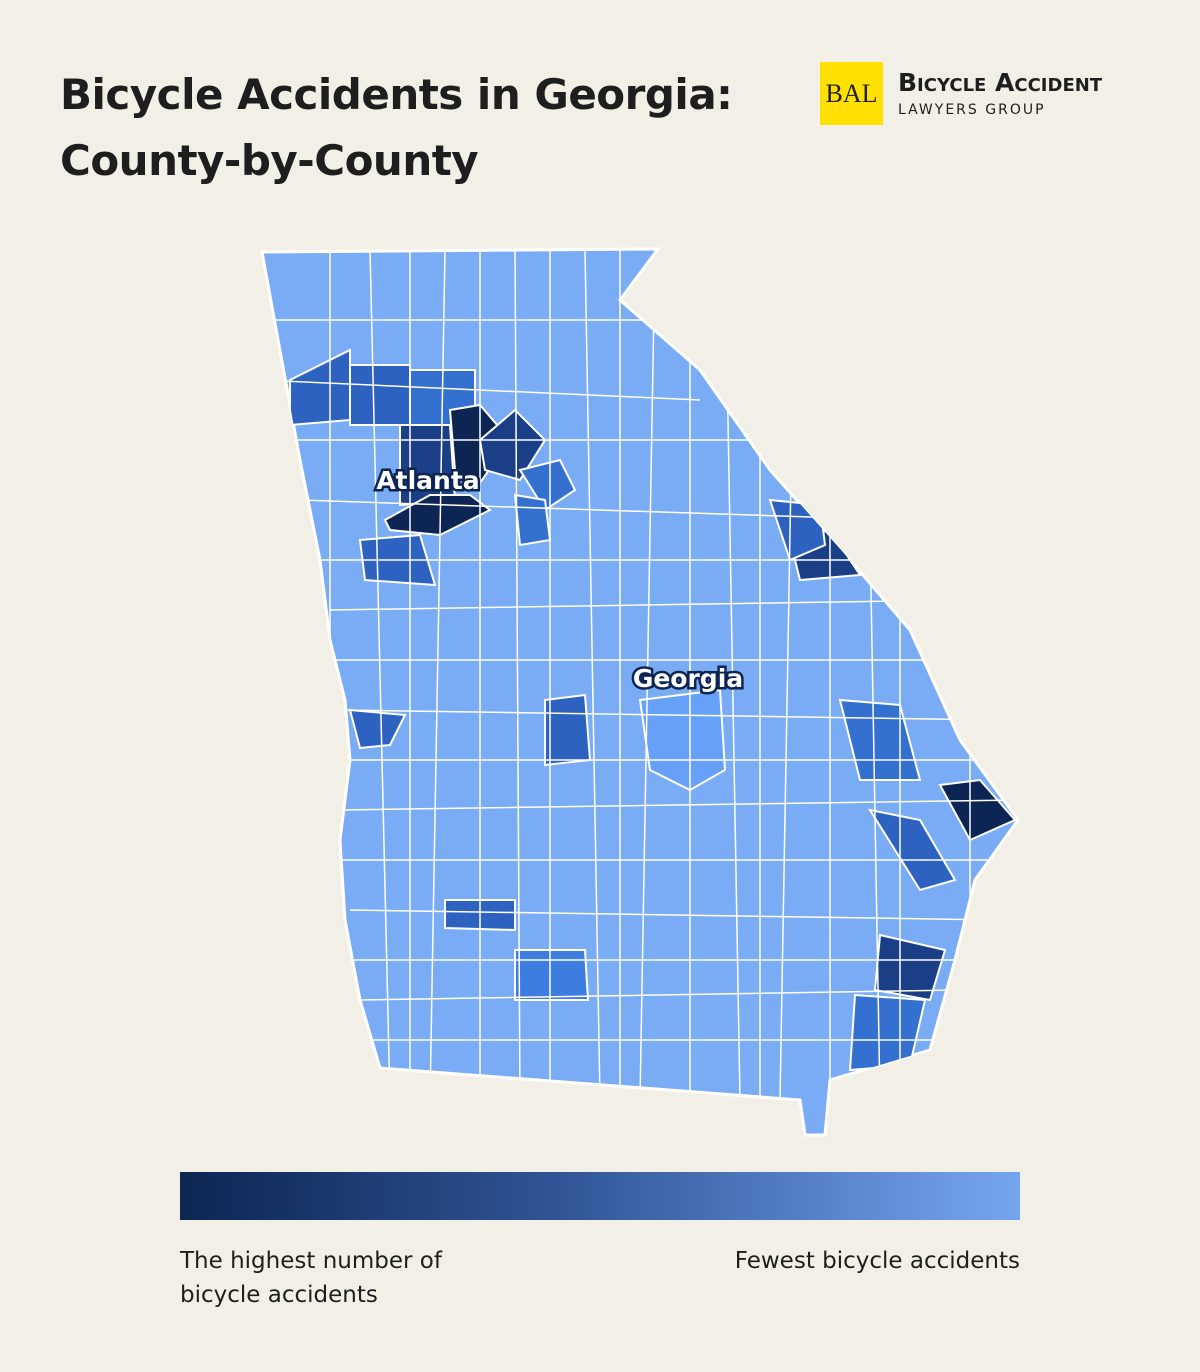 Image resolution: width=1200 pixels, height=1372 pixels. I want to click on title-line: Bicycle Accidents in Georgia:, so click(396, 94).